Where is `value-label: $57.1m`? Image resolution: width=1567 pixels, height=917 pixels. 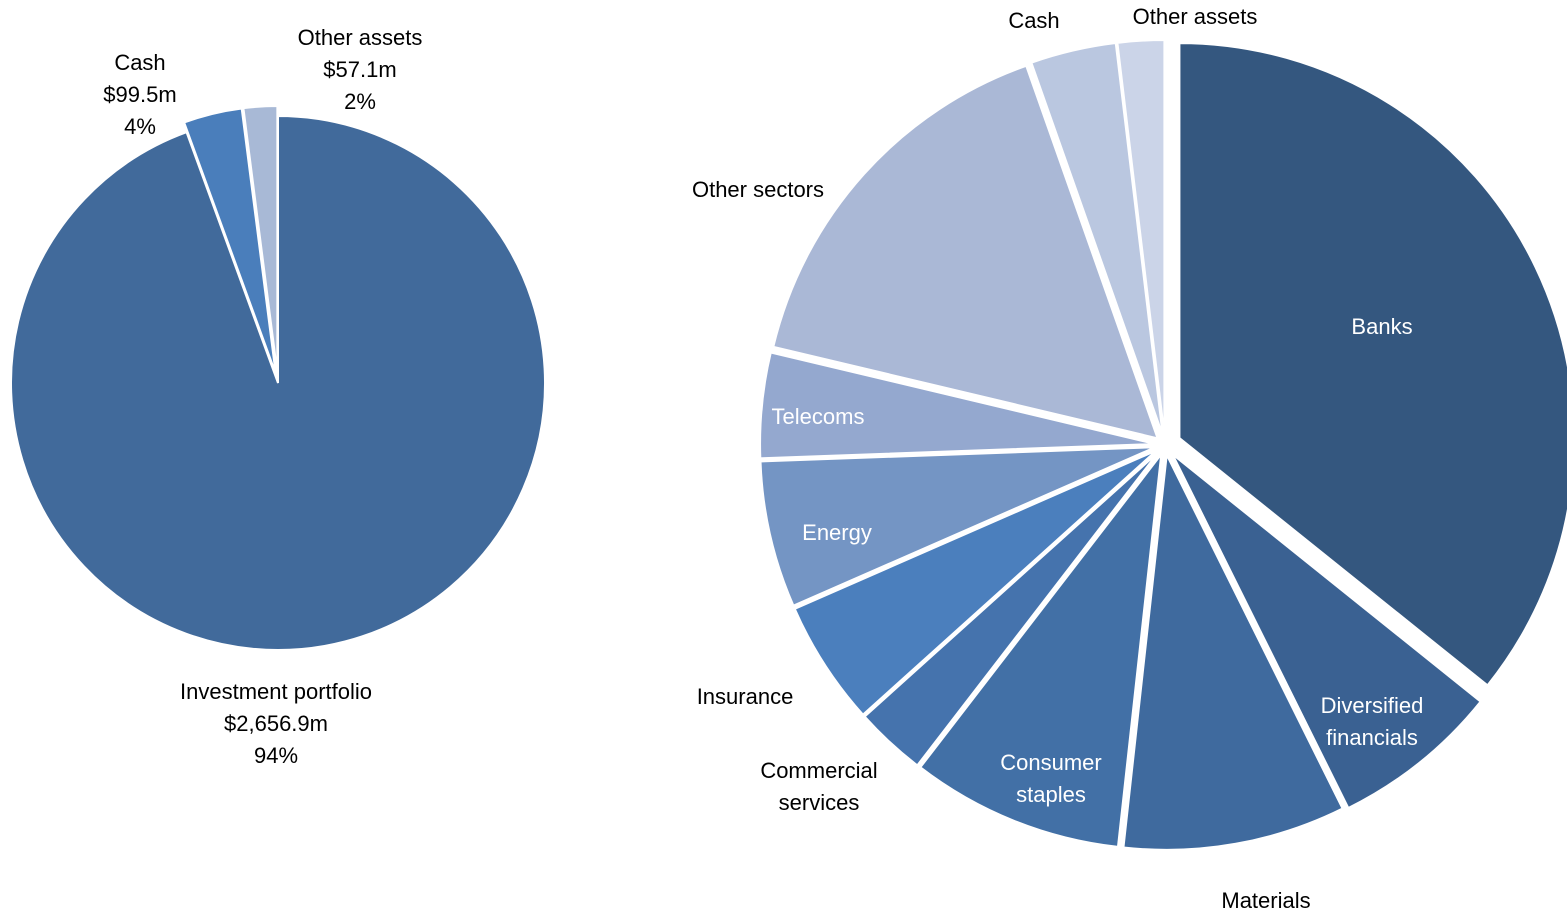 value-label: $57.1m is located at coordinates (360, 69).